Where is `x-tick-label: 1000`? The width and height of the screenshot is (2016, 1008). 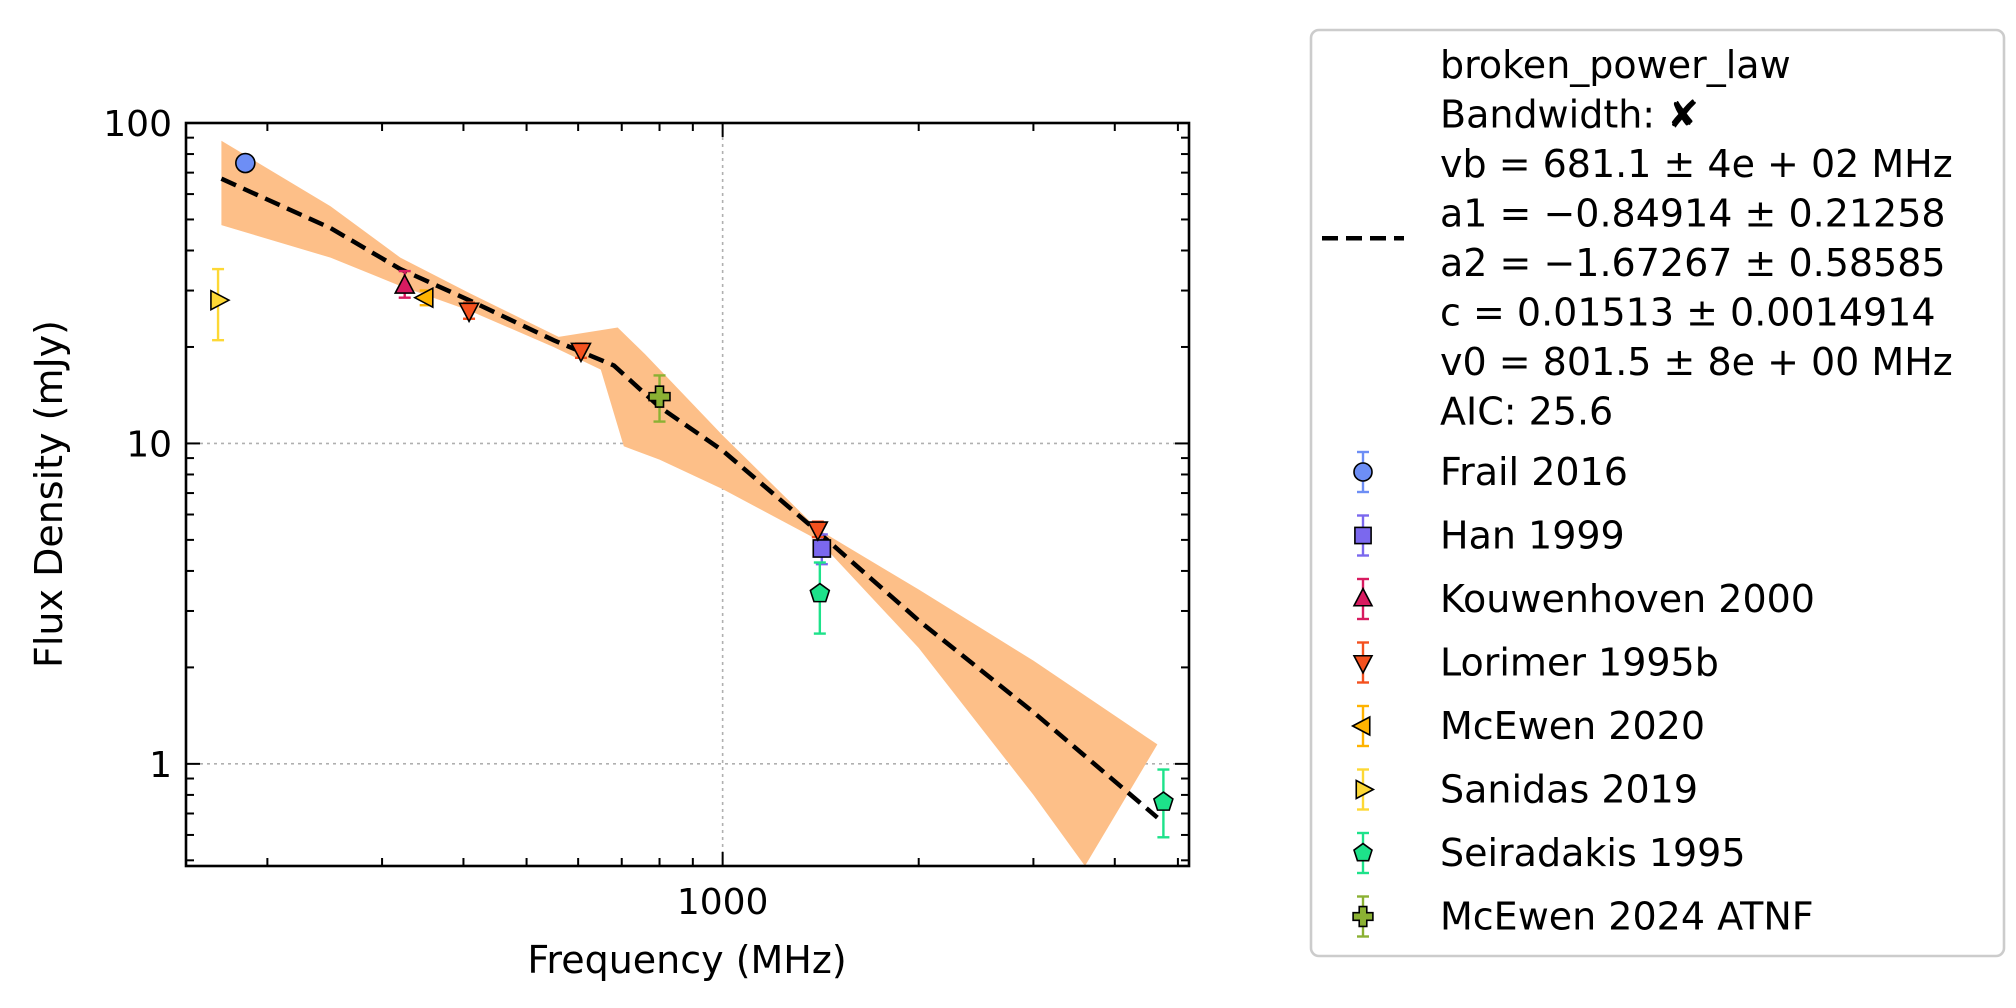
x-tick-label: 1000 is located at coordinates (723, 902).